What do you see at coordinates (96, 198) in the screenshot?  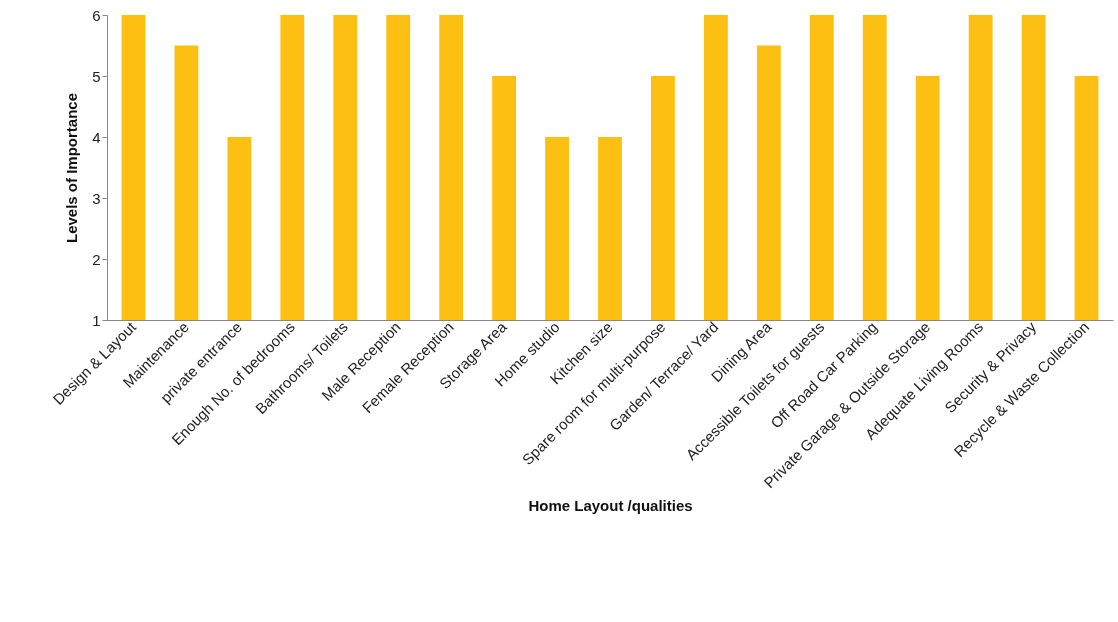 I see `y-tick-label: 3` at bounding box center [96, 198].